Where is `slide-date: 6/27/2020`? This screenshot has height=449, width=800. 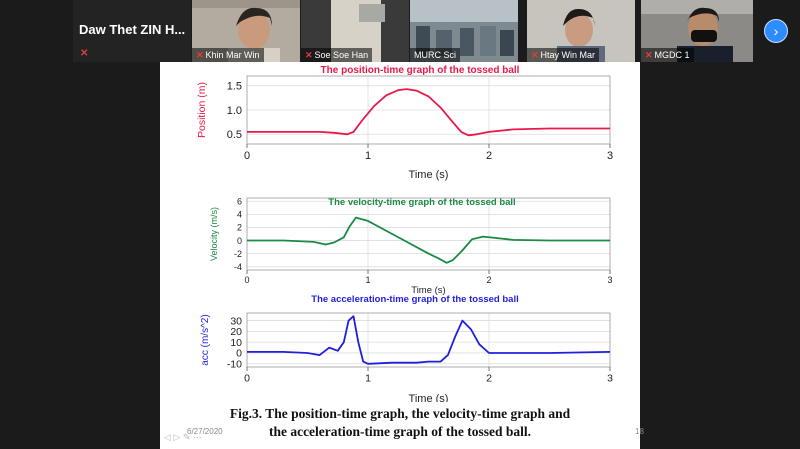
slide-date: 6/27/2020 is located at coordinates (205, 431).